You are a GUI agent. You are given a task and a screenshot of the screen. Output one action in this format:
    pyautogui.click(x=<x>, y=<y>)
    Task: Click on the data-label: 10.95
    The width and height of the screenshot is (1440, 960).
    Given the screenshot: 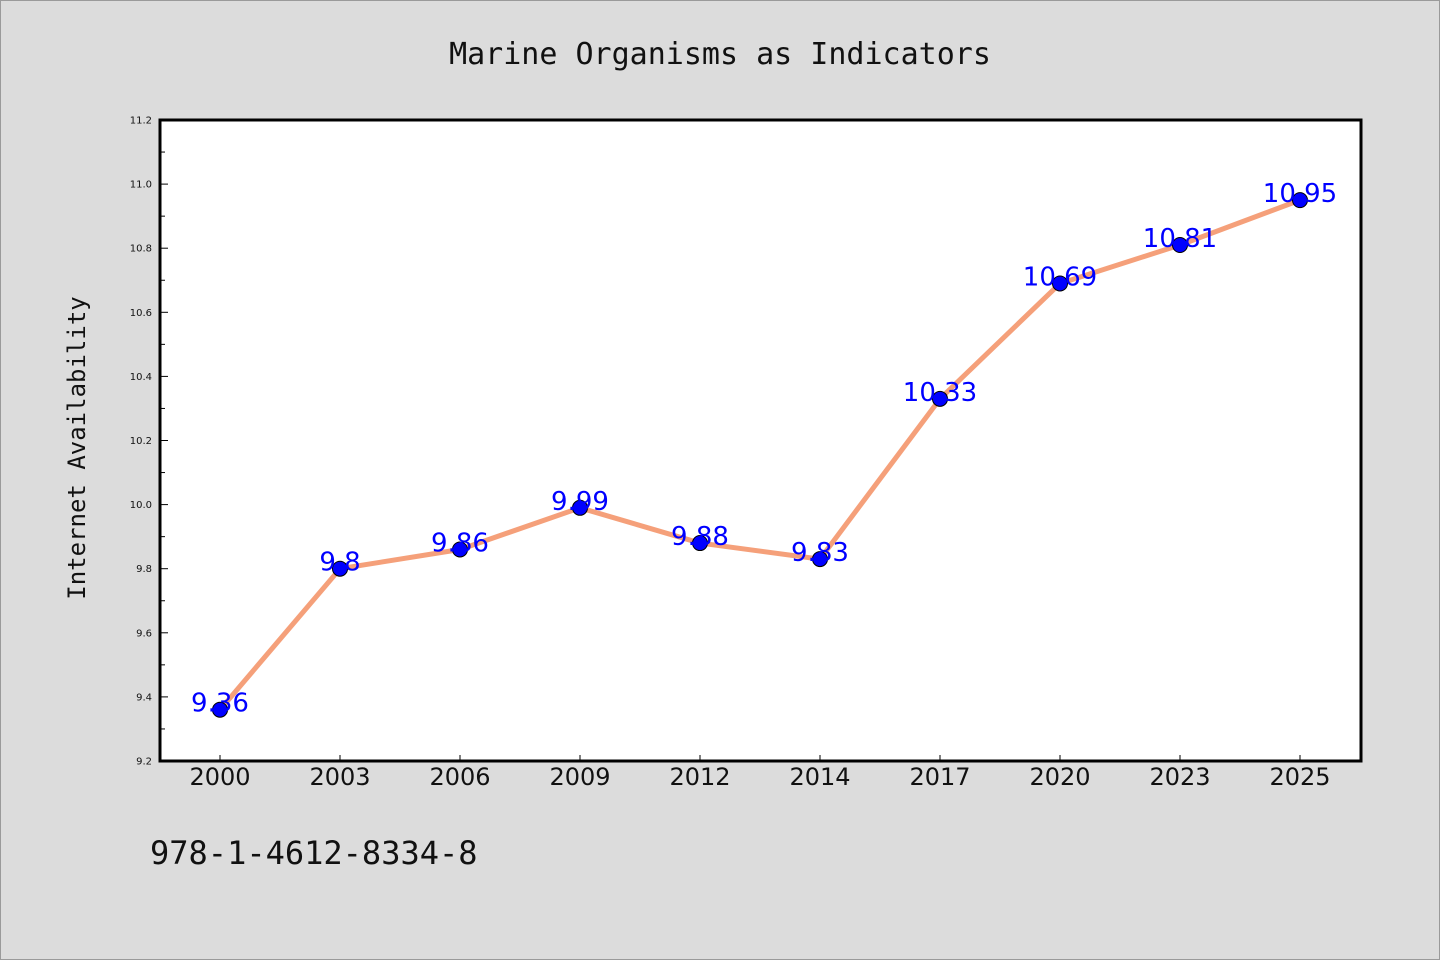 What is the action you would take?
    pyautogui.click(x=1300, y=194)
    